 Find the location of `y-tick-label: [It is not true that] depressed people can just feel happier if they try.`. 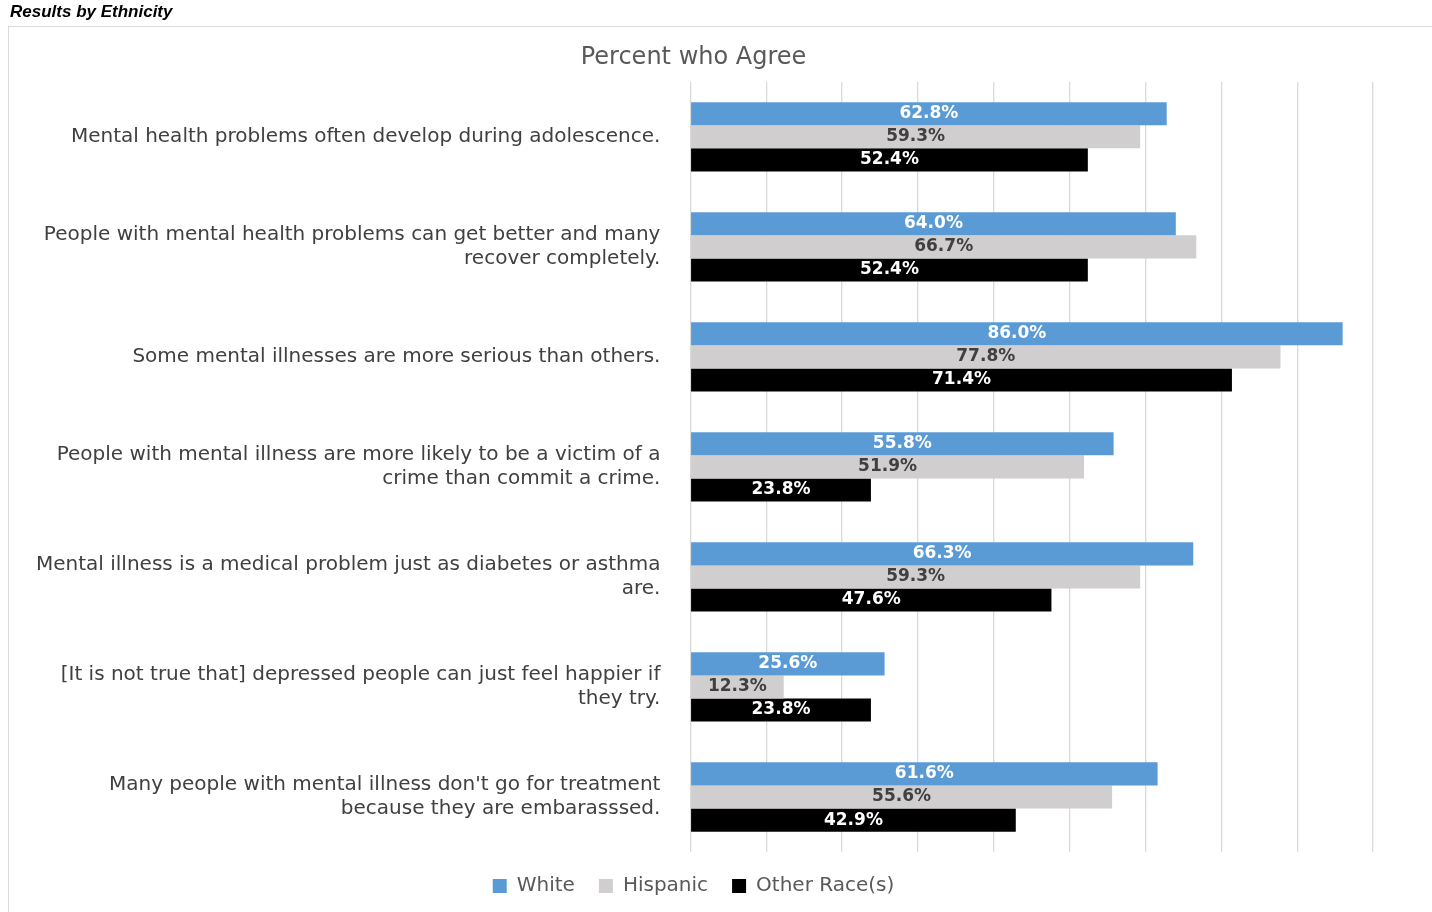

y-tick-label: [It is not true that] depressed people can just feel happier if they try. is located at coordinates (361, 685).